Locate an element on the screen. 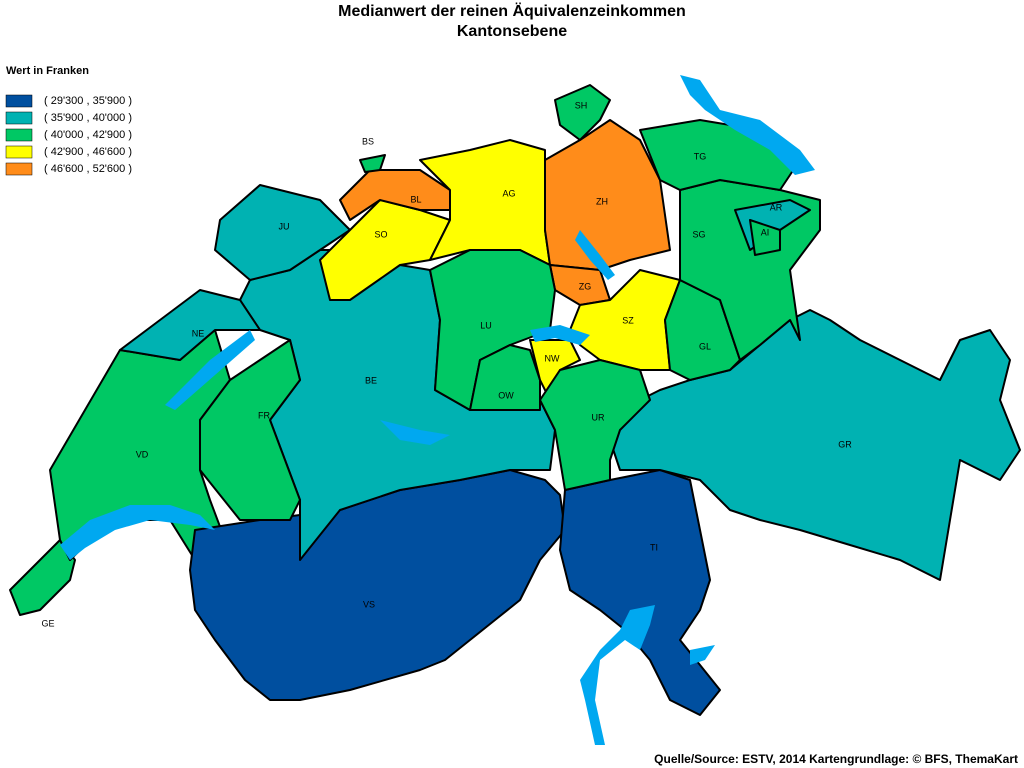  canton-label: SH is located at coordinates (581, 105).